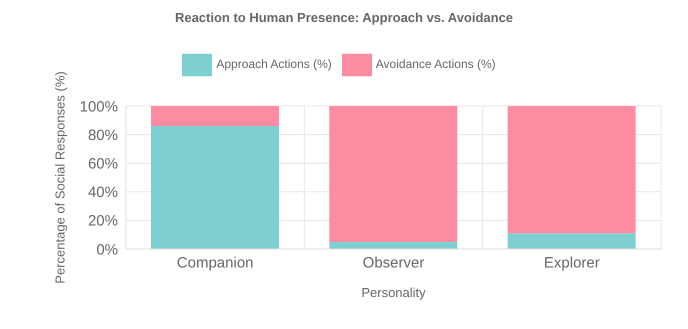 The image size is (688, 329). Describe the element at coordinates (103, 164) in the screenshot. I see `y-tick-label: 60%` at that location.